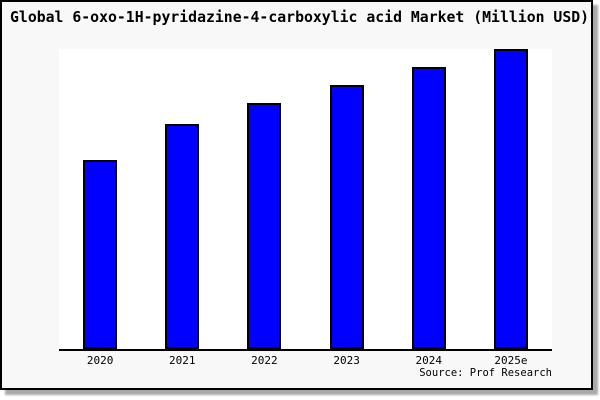 This screenshot has height=400, width=600. What do you see at coordinates (182, 236) in the screenshot?
I see `bar-2021` at bounding box center [182, 236].